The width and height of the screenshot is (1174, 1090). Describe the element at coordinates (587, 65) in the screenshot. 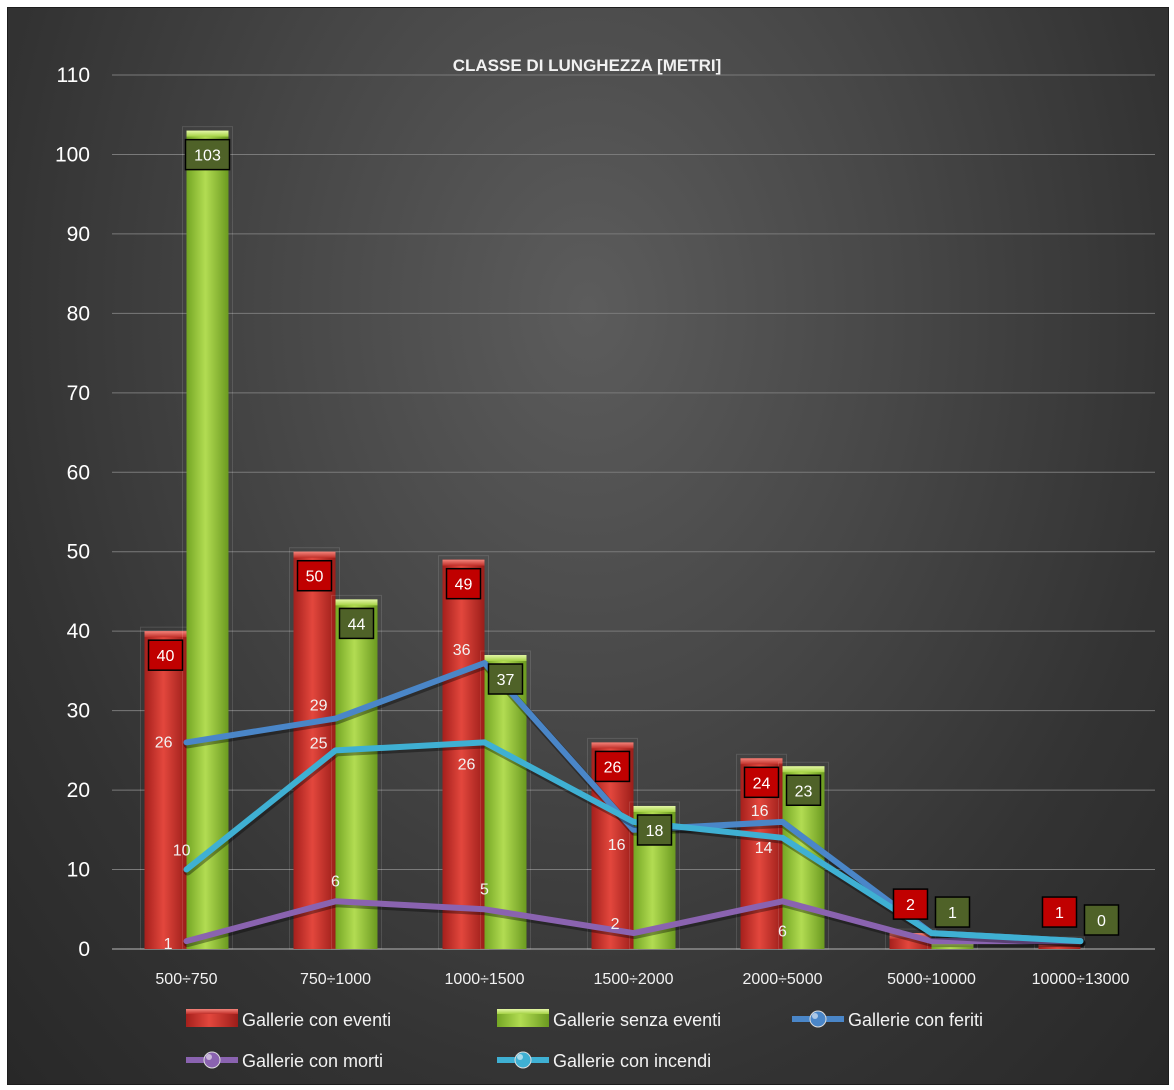

I see `chart-title: CLASSE DI LUNGHEZZA [METRI]` at that location.